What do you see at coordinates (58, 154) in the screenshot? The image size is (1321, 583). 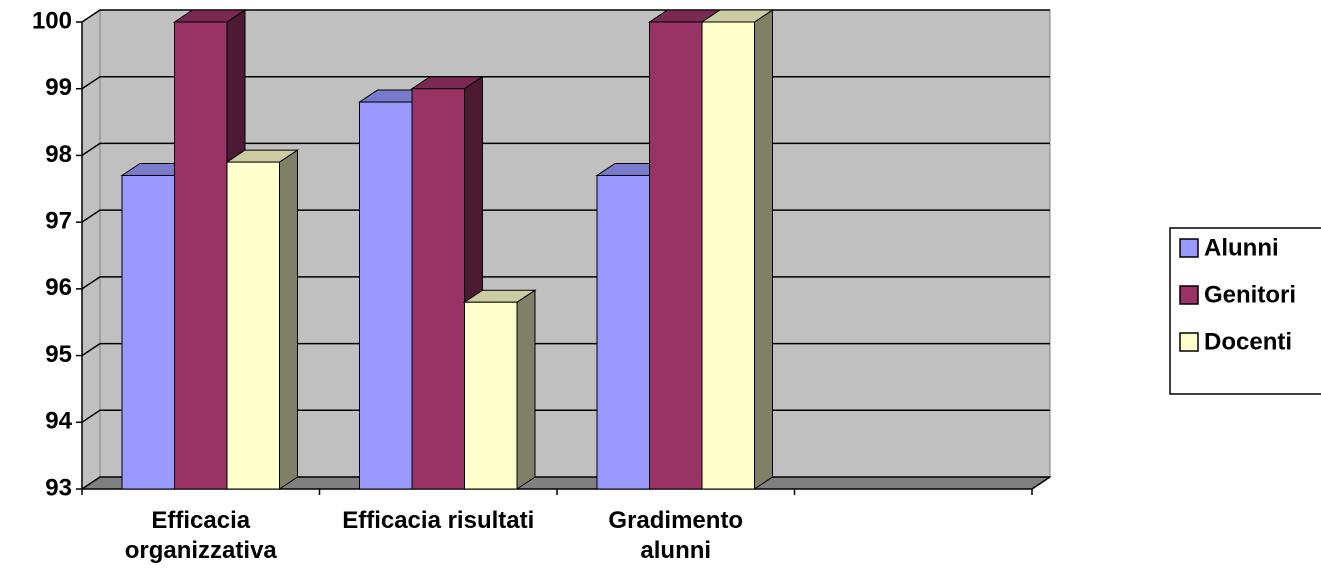 I see `y-tick-label: 98` at bounding box center [58, 154].